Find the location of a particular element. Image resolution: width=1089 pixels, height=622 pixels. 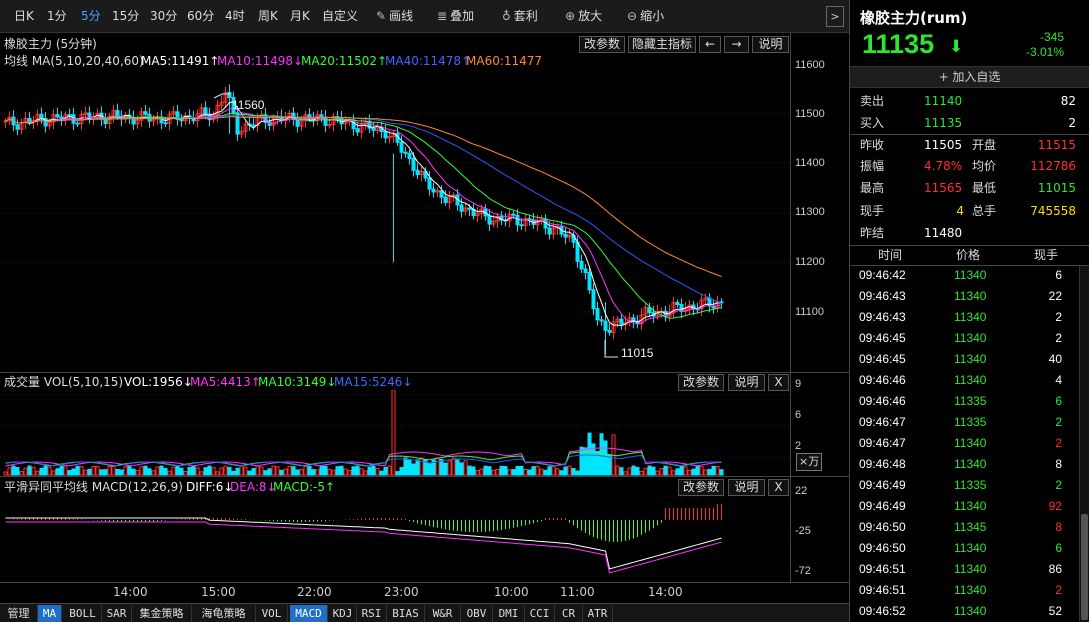

tab-jijin-strategy: 集金策略 is located at coordinates (162, 613).